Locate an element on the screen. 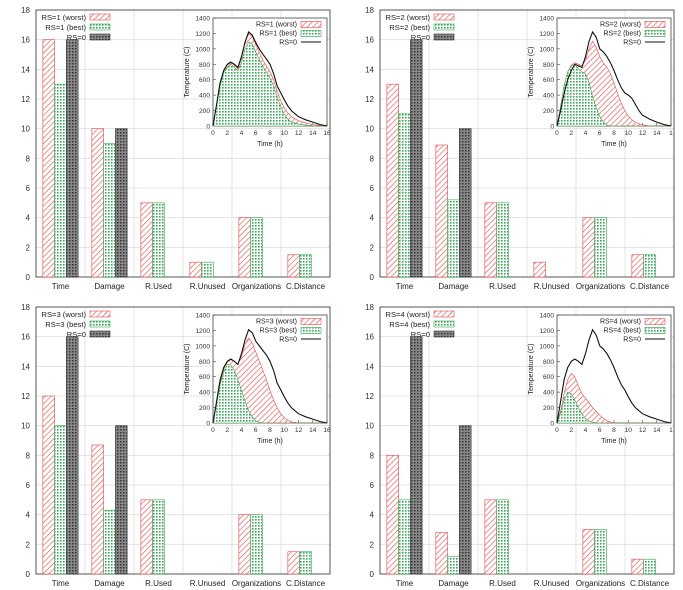 This screenshot has height=590, width=683. inset-y-tick-label: 1400 is located at coordinates (202, 19).